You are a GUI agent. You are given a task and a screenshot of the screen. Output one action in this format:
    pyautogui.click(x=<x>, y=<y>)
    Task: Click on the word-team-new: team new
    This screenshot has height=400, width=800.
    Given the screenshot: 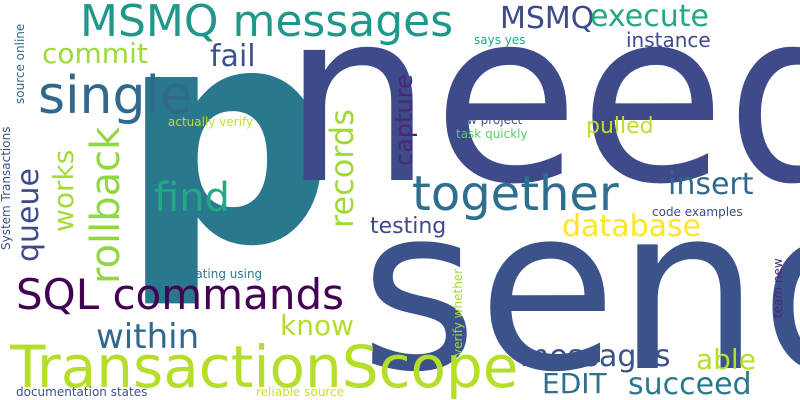 What is the action you would take?
    pyautogui.click(x=778, y=288)
    